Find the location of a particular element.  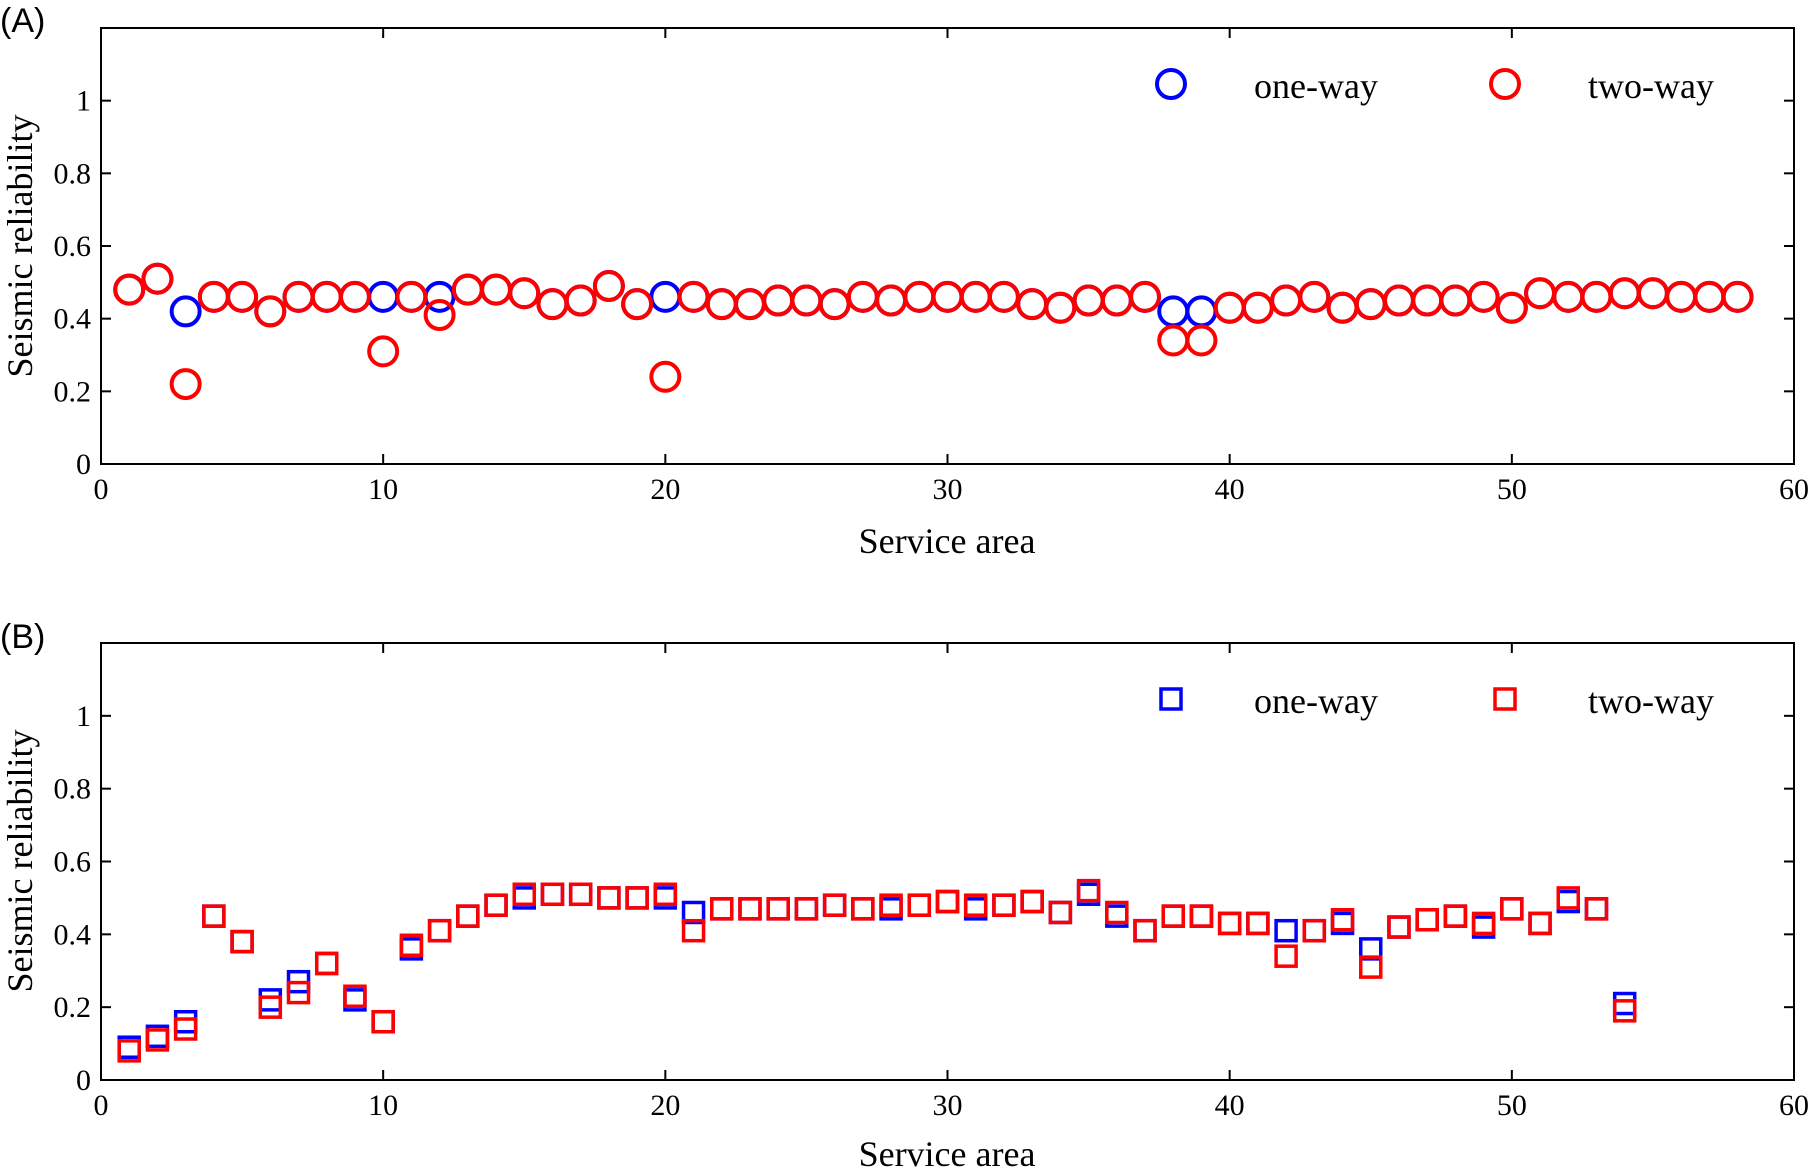

panel-b-y-tick-label: 0.2 is located at coordinates (73, 1007).